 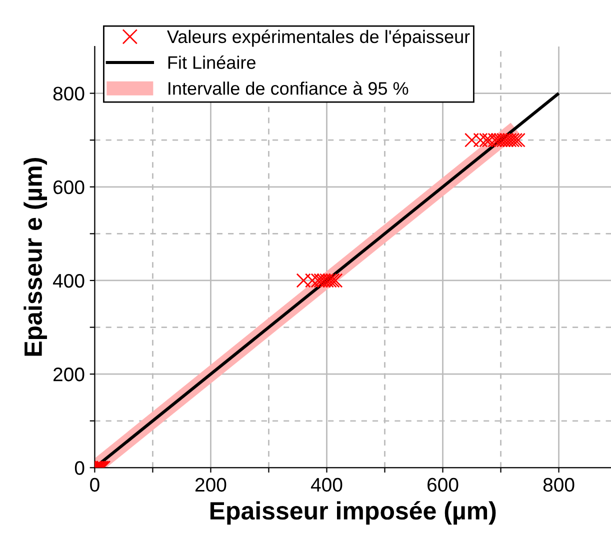 What do you see at coordinates (69, 187) in the screenshot?
I see `y-tick-label: 600` at bounding box center [69, 187].